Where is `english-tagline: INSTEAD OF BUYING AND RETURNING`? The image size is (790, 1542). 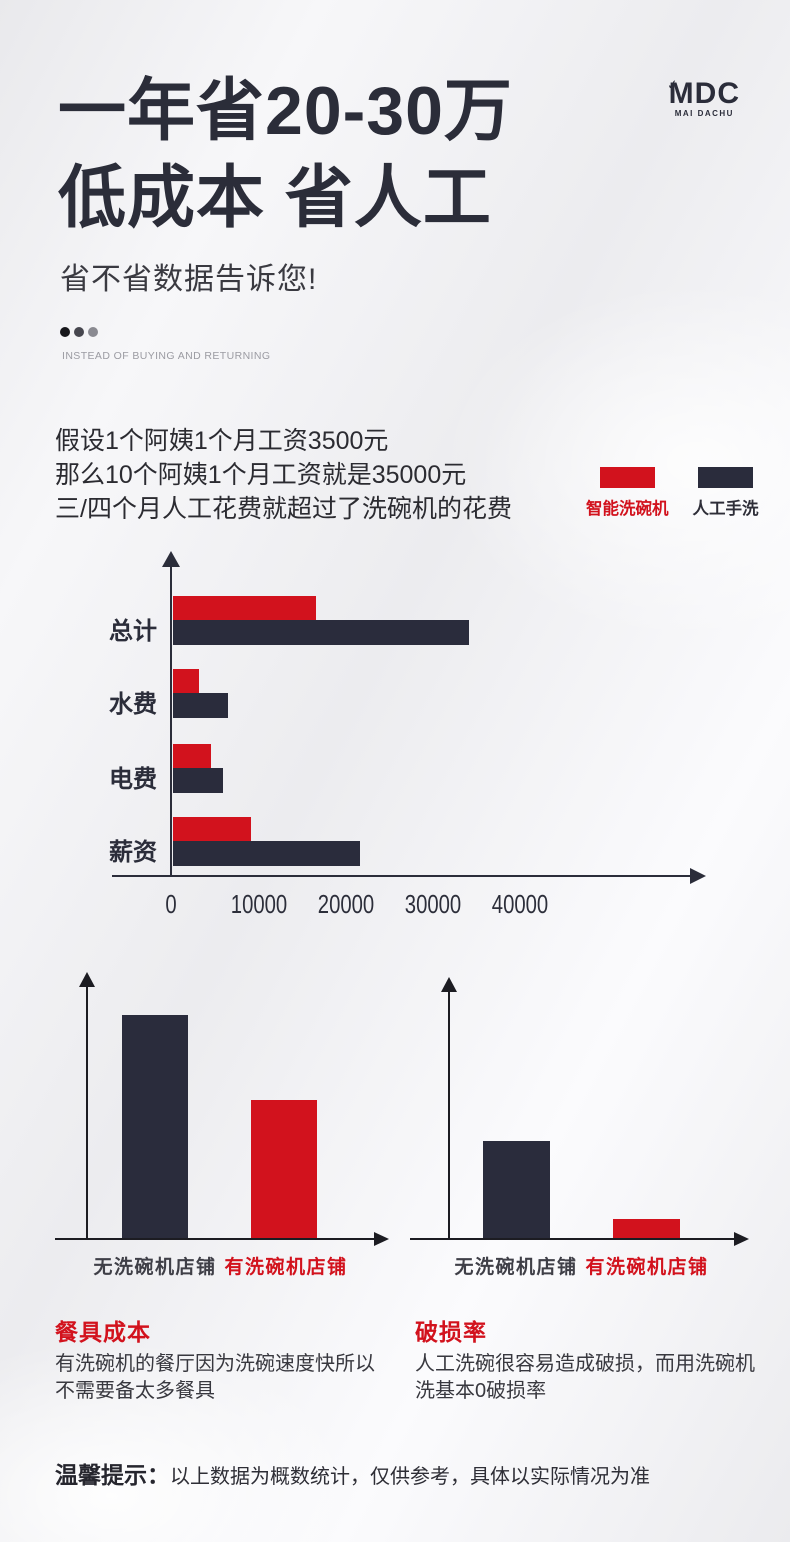 english-tagline: INSTEAD OF BUYING AND RETURNING is located at coordinates (166, 356).